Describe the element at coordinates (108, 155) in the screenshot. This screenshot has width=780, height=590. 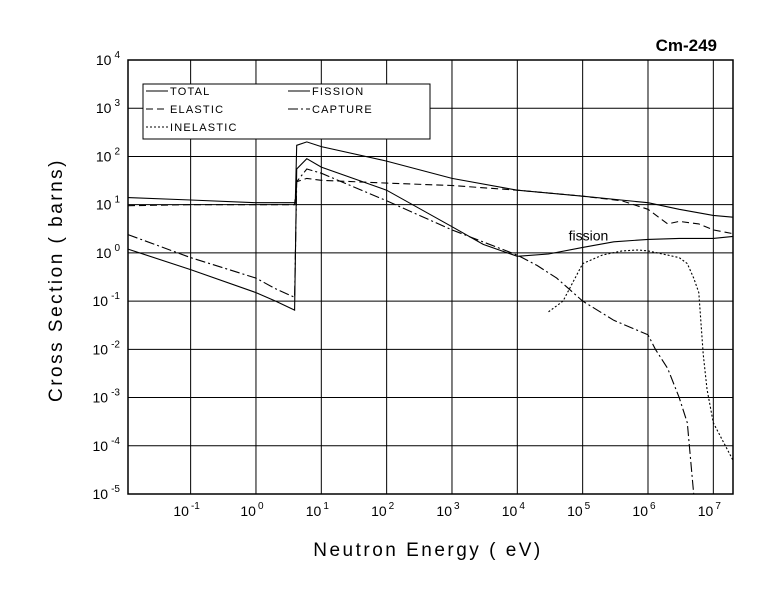
I see `y-tick-label: 10 2` at that location.